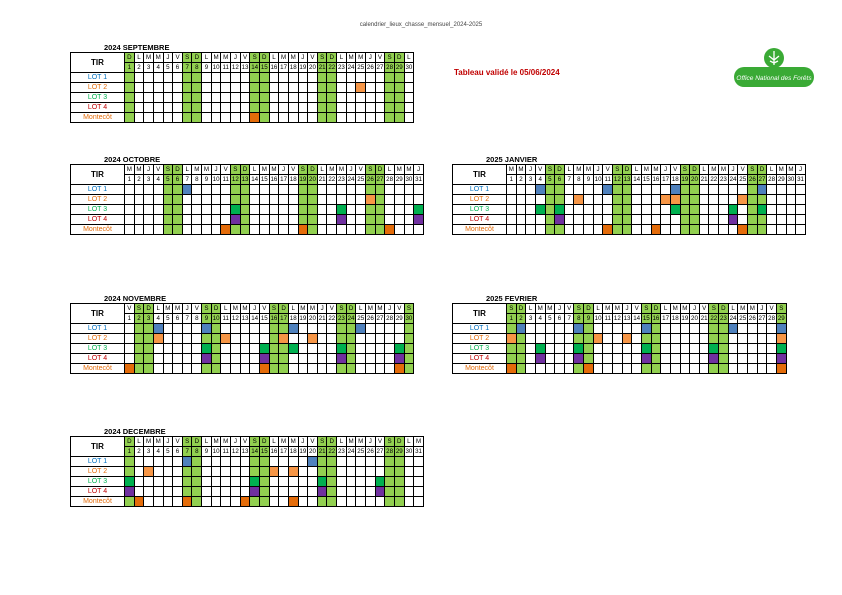 This screenshot has width=842, height=595. I want to click on day-number-cell: 21, so click(704, 318).